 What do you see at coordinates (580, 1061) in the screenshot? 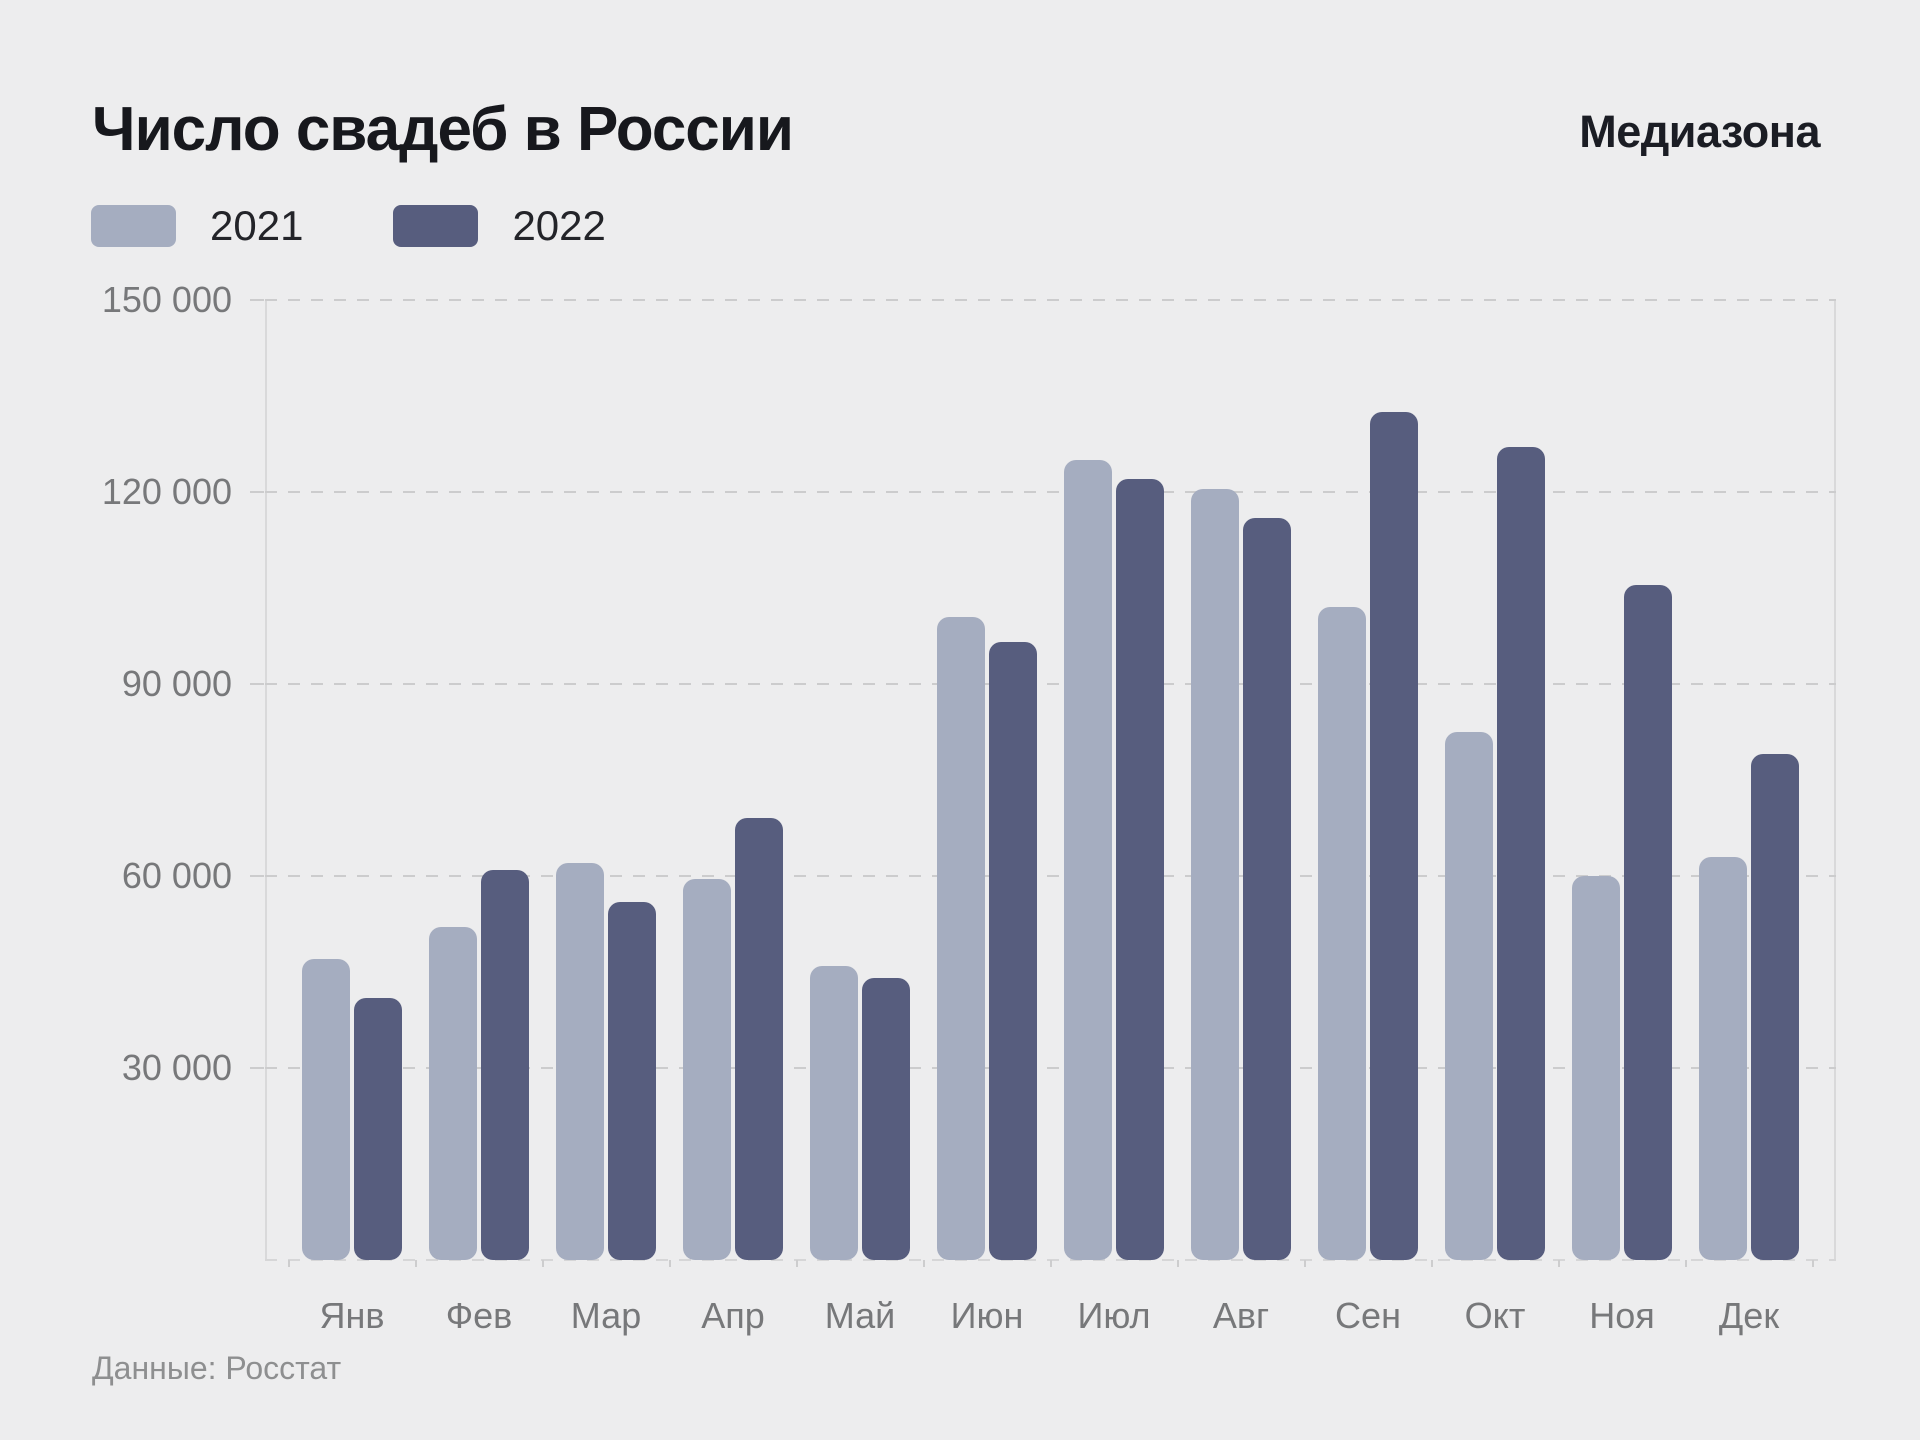
I see `bar-2021-мар` at bounding box center [580, 1061].